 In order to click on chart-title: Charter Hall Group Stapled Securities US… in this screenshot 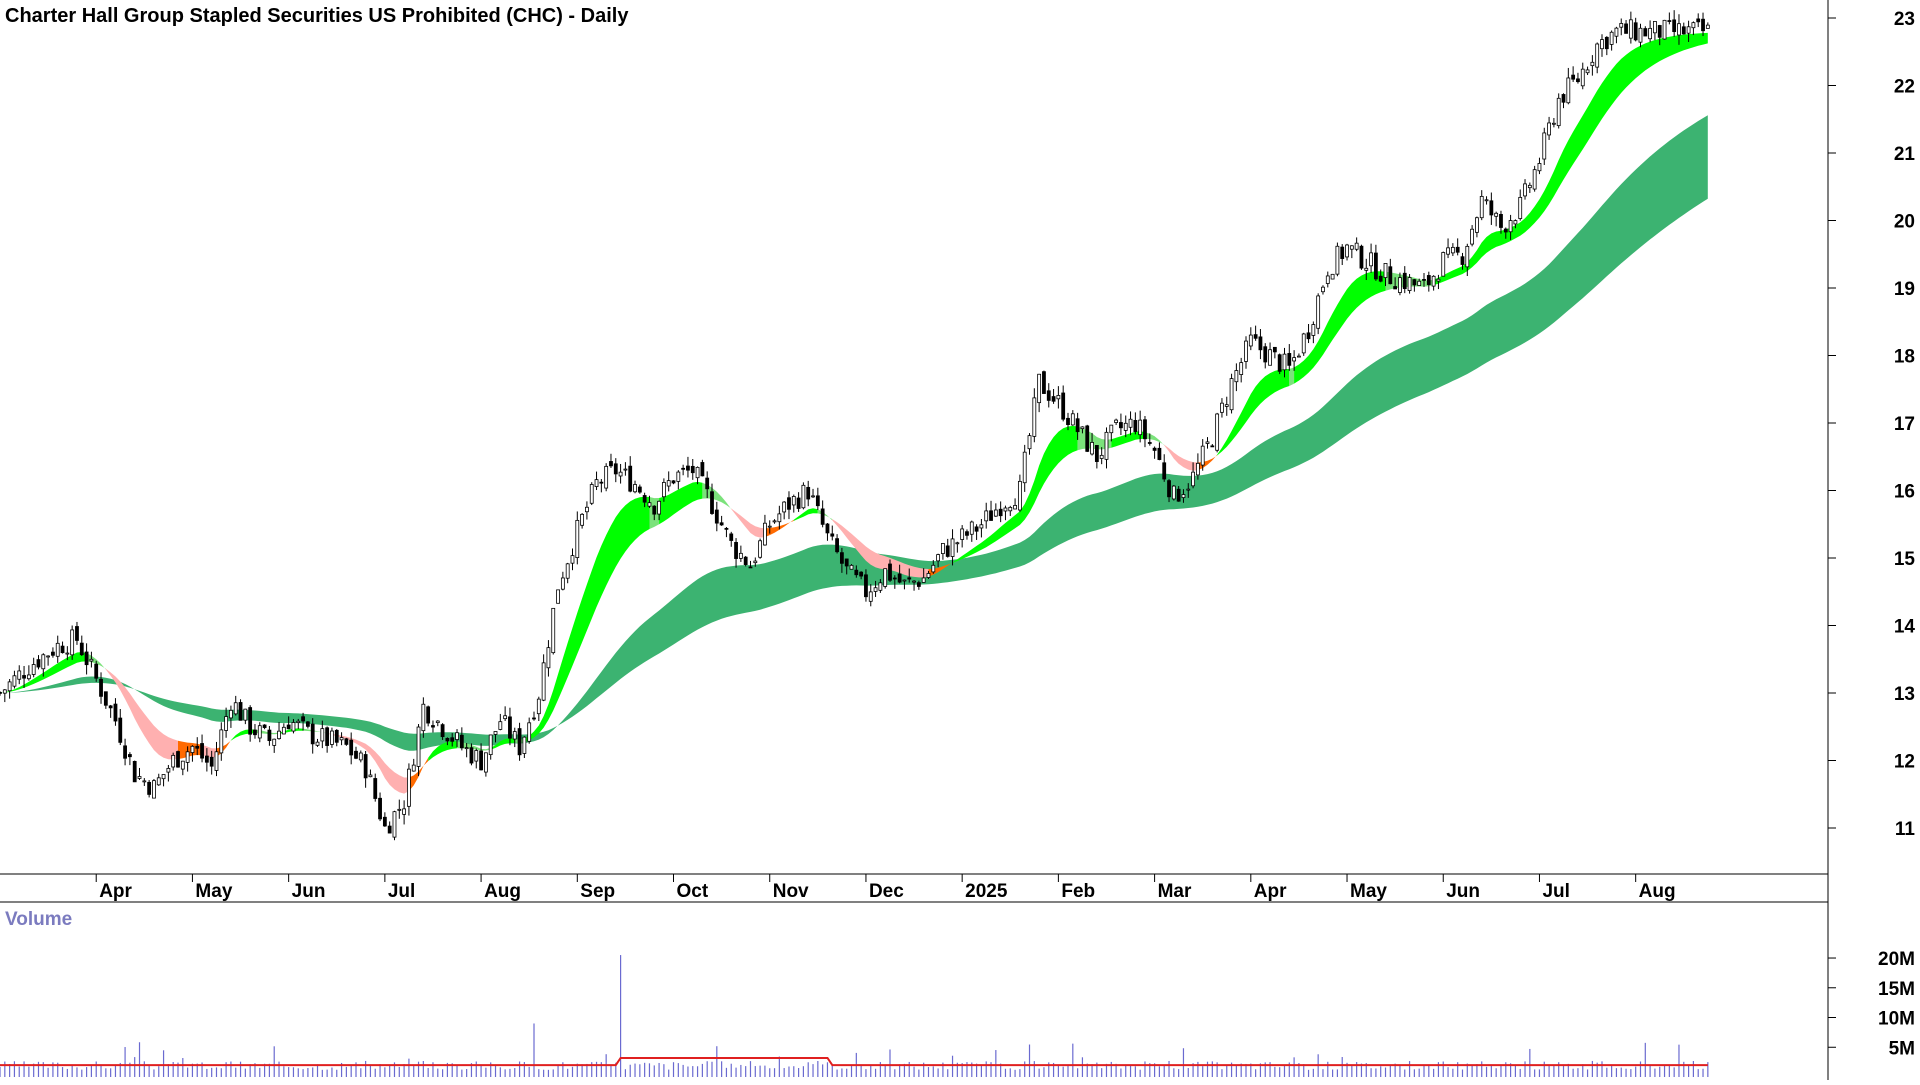, I will do `click(317, 16)`.